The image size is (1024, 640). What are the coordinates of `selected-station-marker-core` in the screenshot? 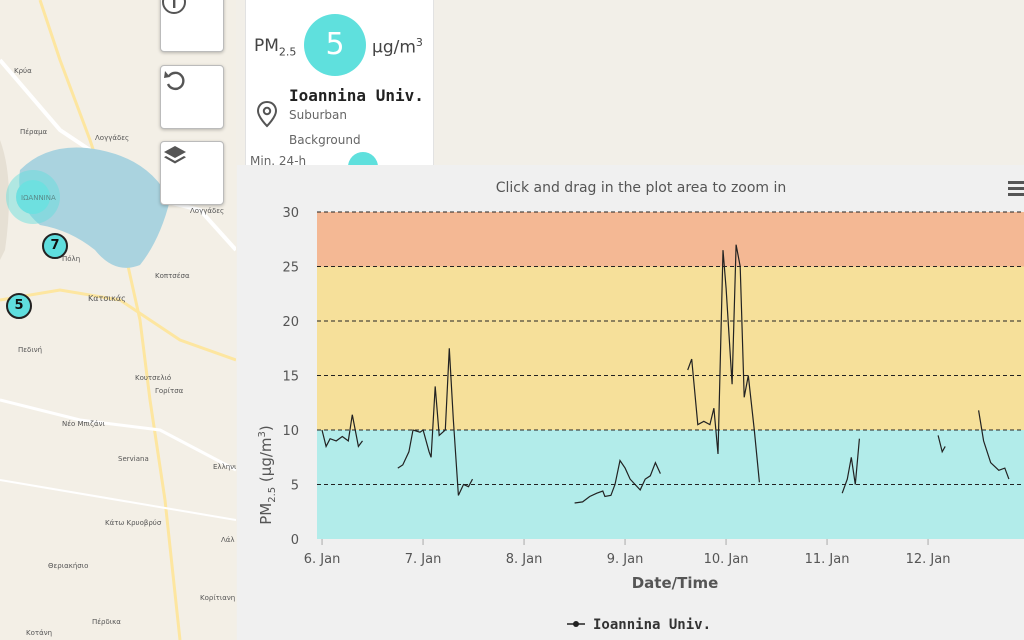 It's located at (33, 197).